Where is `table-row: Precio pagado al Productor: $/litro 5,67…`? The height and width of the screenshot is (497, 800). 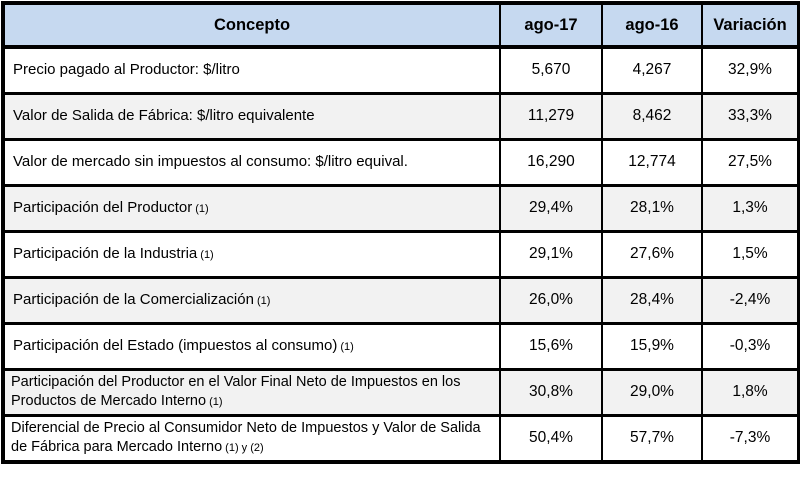
table-row: Precio pagado al Productor: $/litro 5,67… is located at coordinates (401, 70).